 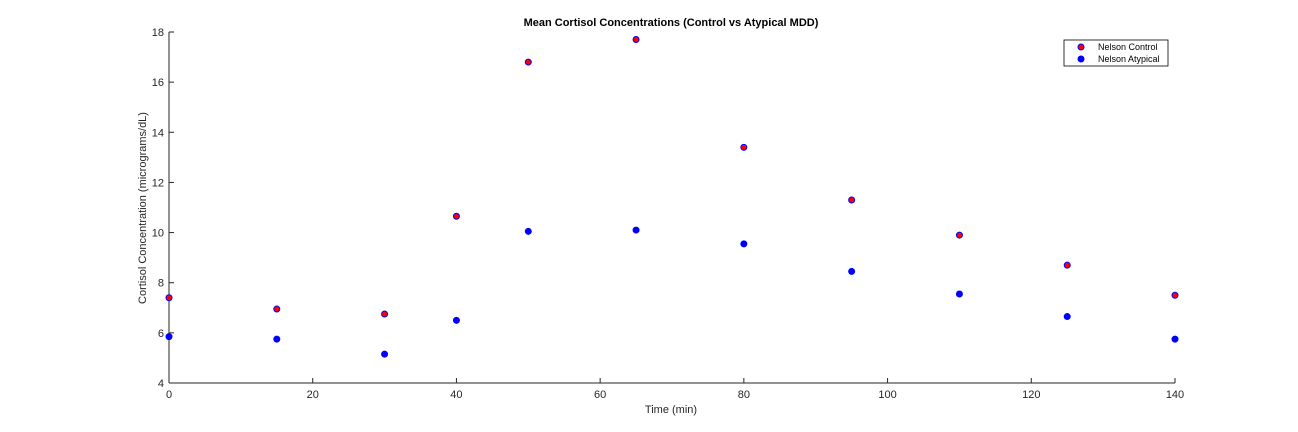 I want to click on y-tick-label: 14, so click(x=158, y=133).